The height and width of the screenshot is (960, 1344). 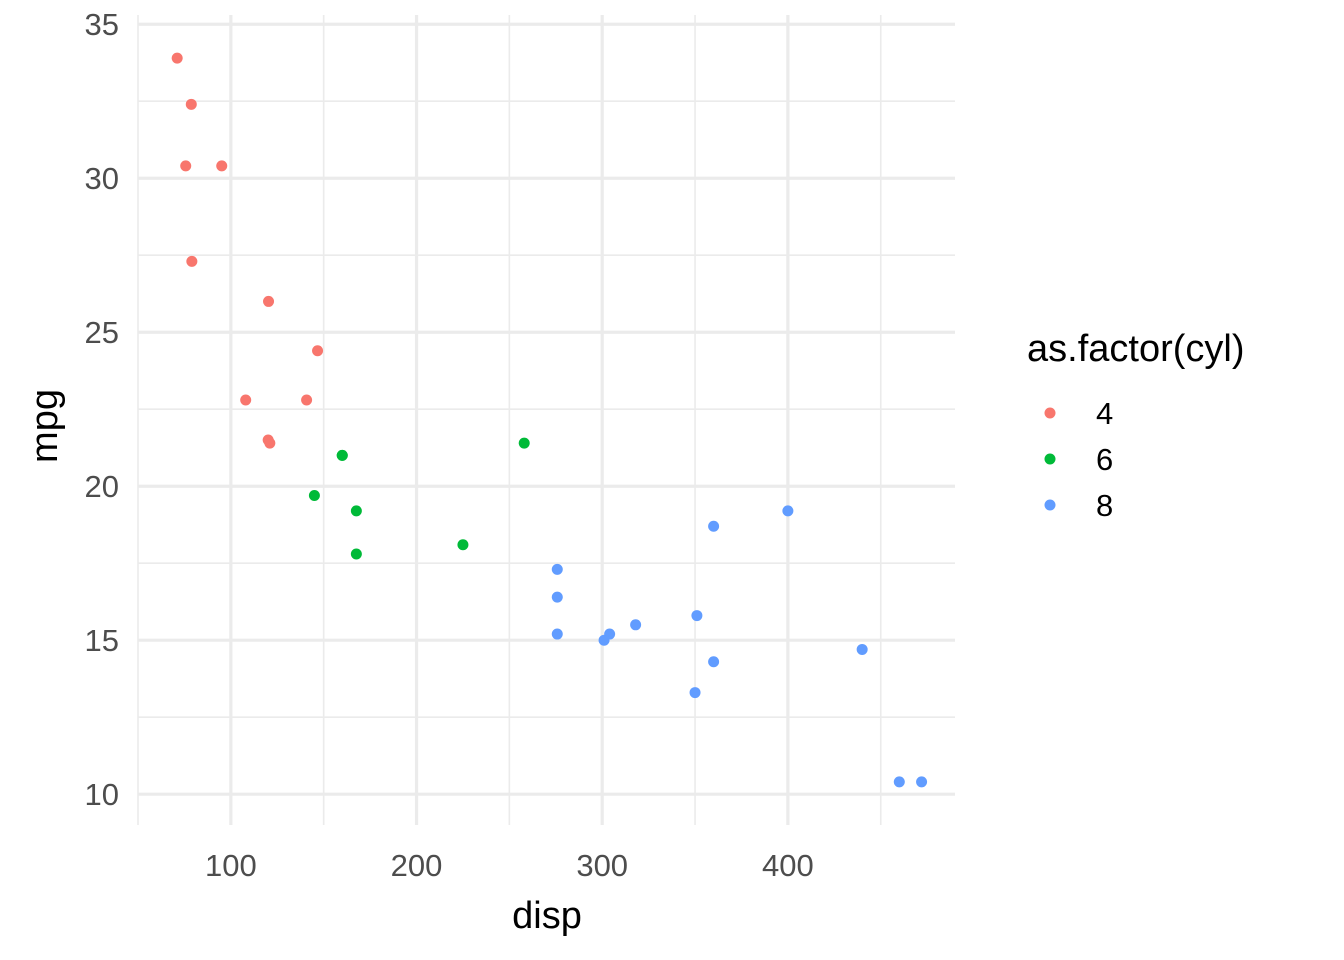 I want to click on x-tick-label: 400, so click(x=788, y=865).